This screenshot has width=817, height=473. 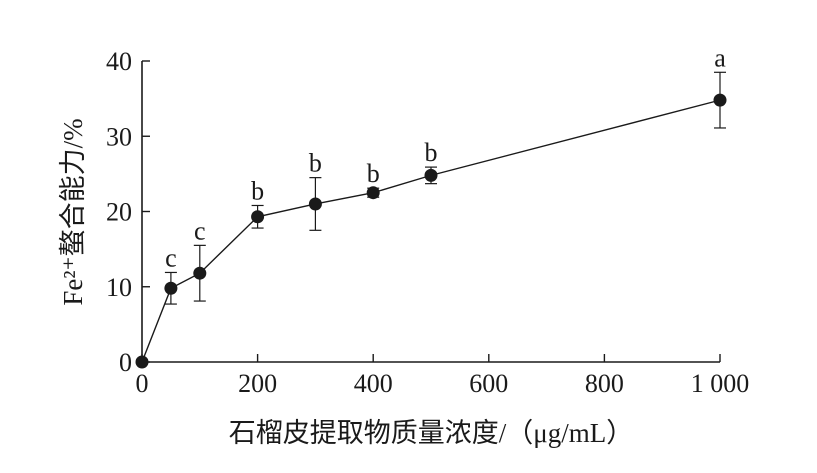 I want to click on y-tick-label: 0, so click(x=125, y=362).